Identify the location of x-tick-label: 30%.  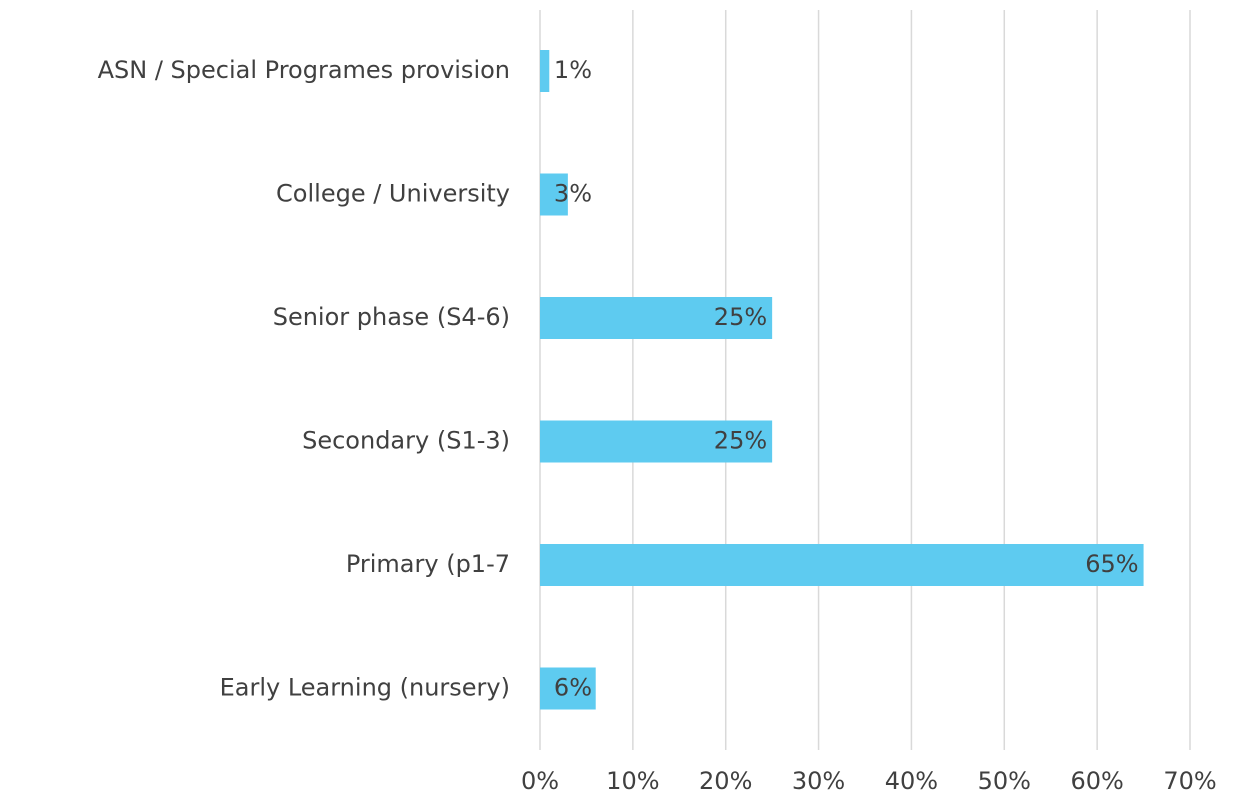
(818, 781).